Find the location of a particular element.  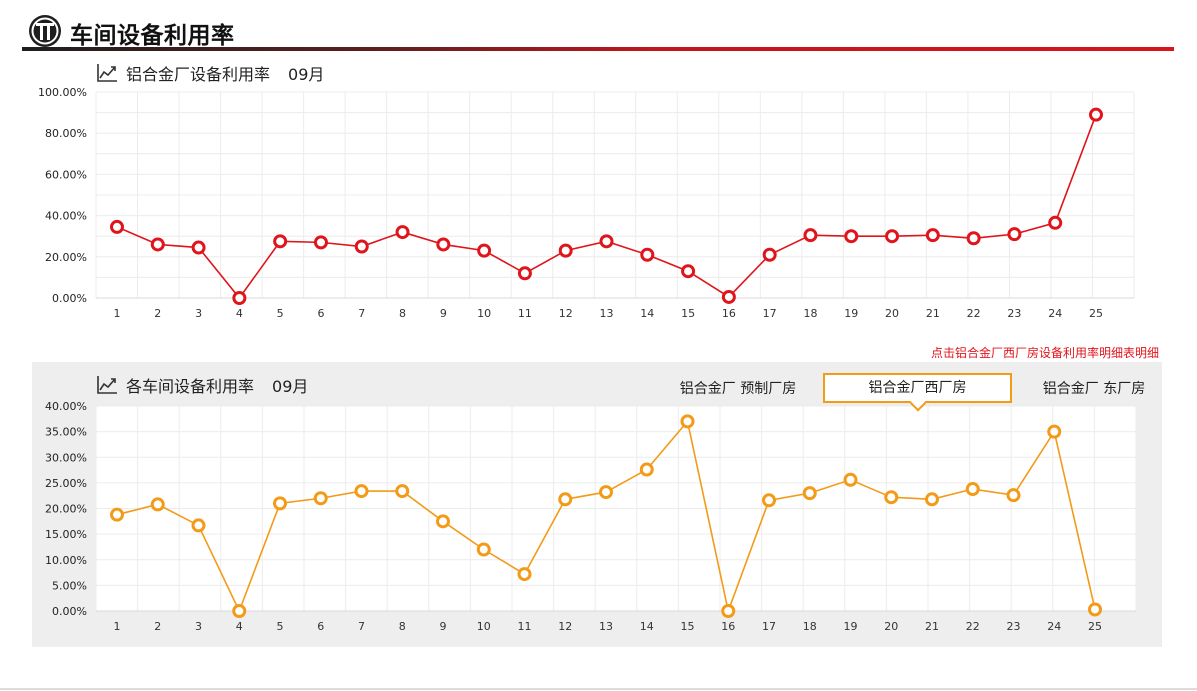

x-tick-label: 7 is located at coordinates (361, 626).